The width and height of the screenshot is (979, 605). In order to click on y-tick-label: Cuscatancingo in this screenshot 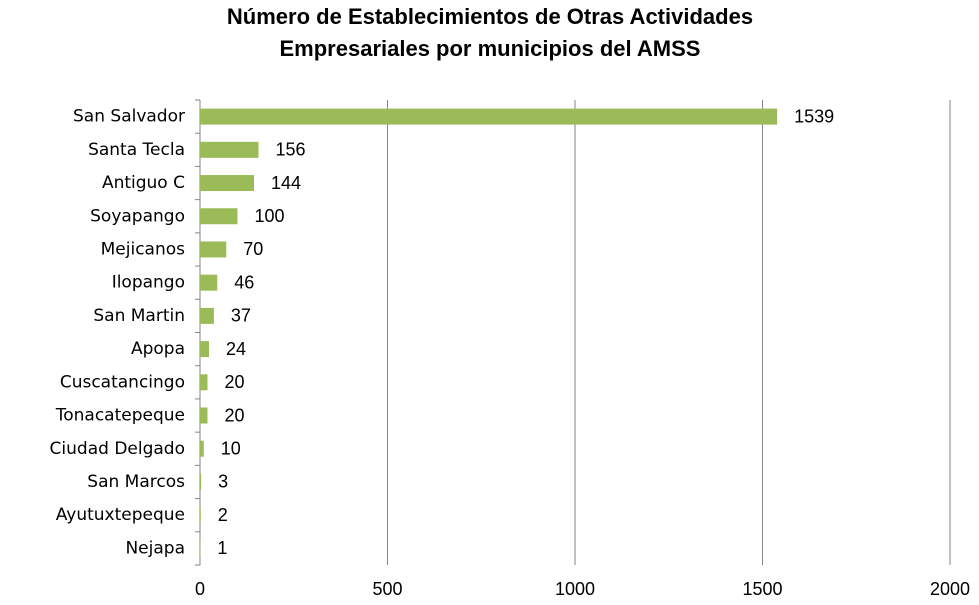, I will do `click(122, 382)`.